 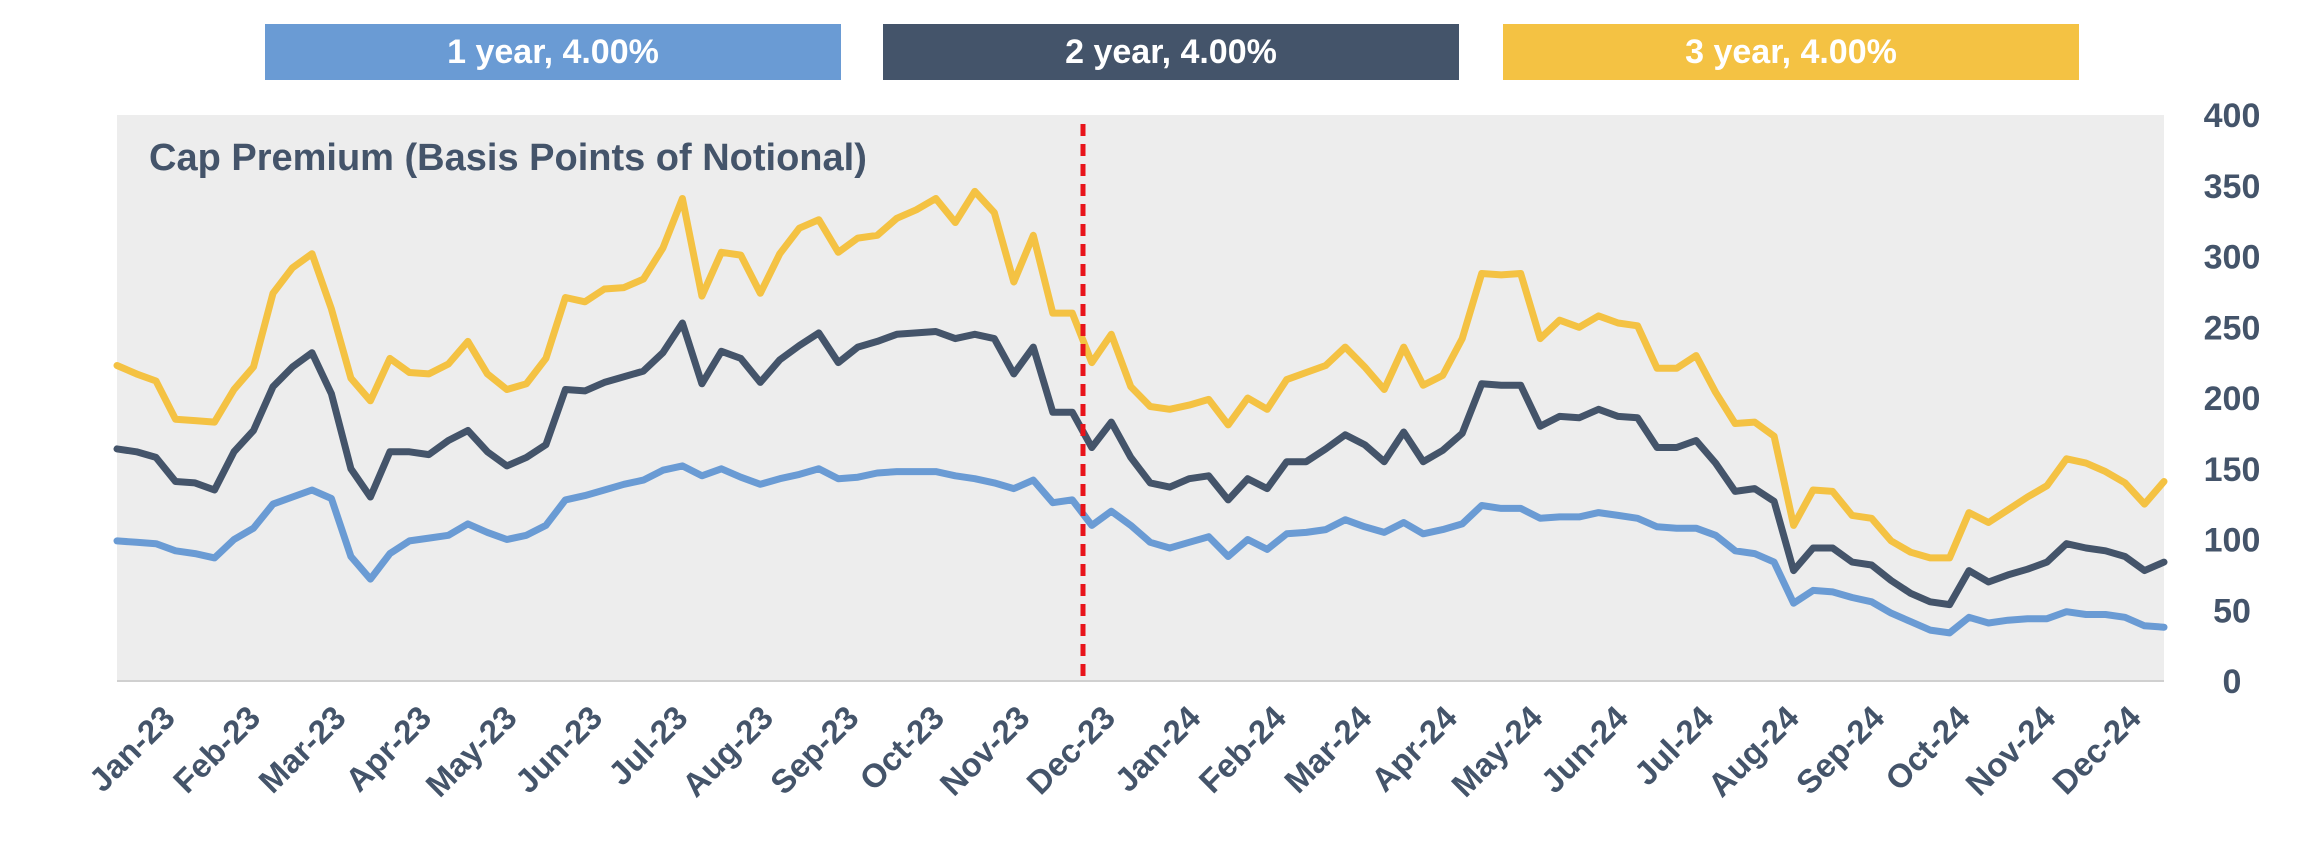 What do you see at coordinates (2232, 258) in the screenshot?
I see `y-tick-label: 300` at bounding box center [2232, 258].